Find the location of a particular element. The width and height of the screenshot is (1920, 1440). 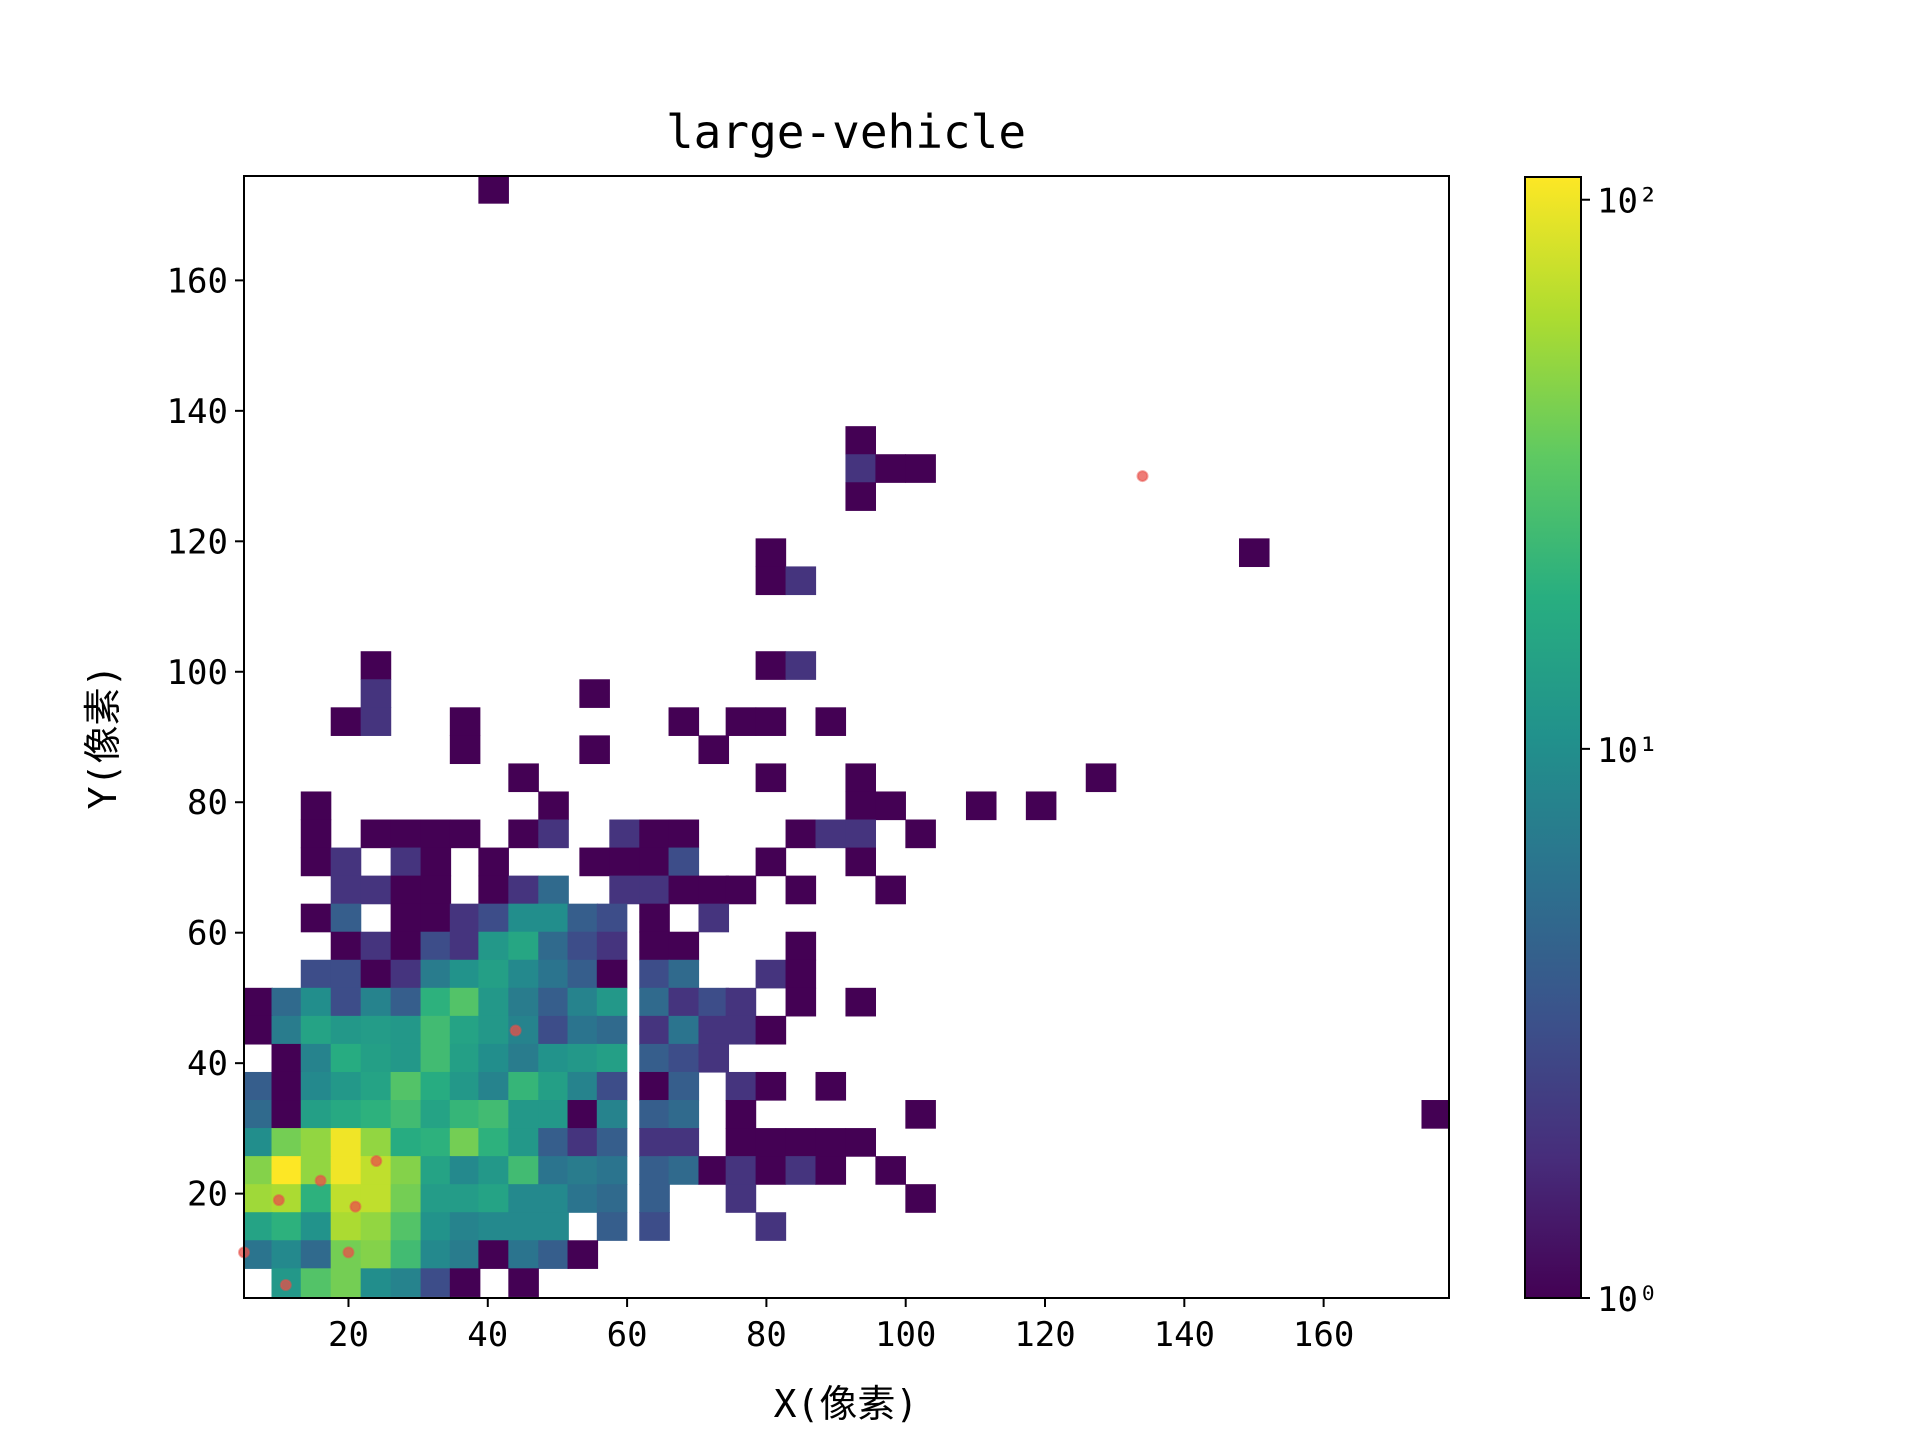

x-tick-label: 160 is located at coordinates (1323, 1335).